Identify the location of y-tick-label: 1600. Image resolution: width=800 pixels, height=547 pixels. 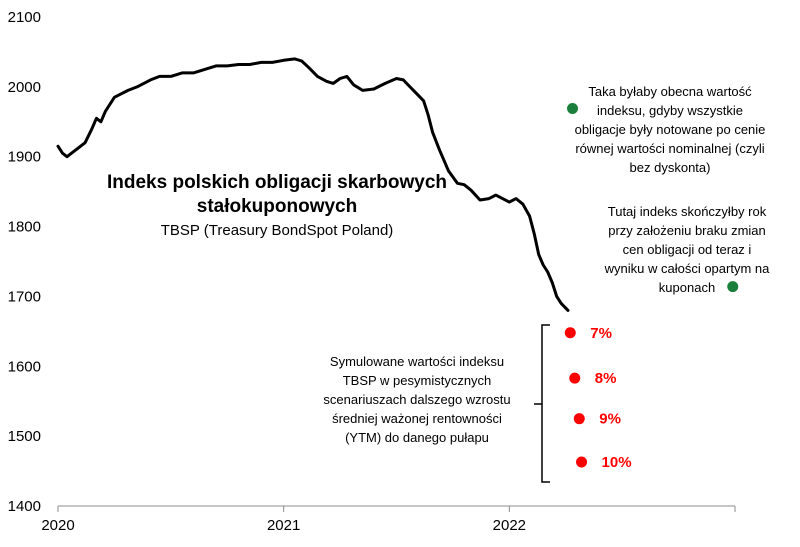
(24, 366).